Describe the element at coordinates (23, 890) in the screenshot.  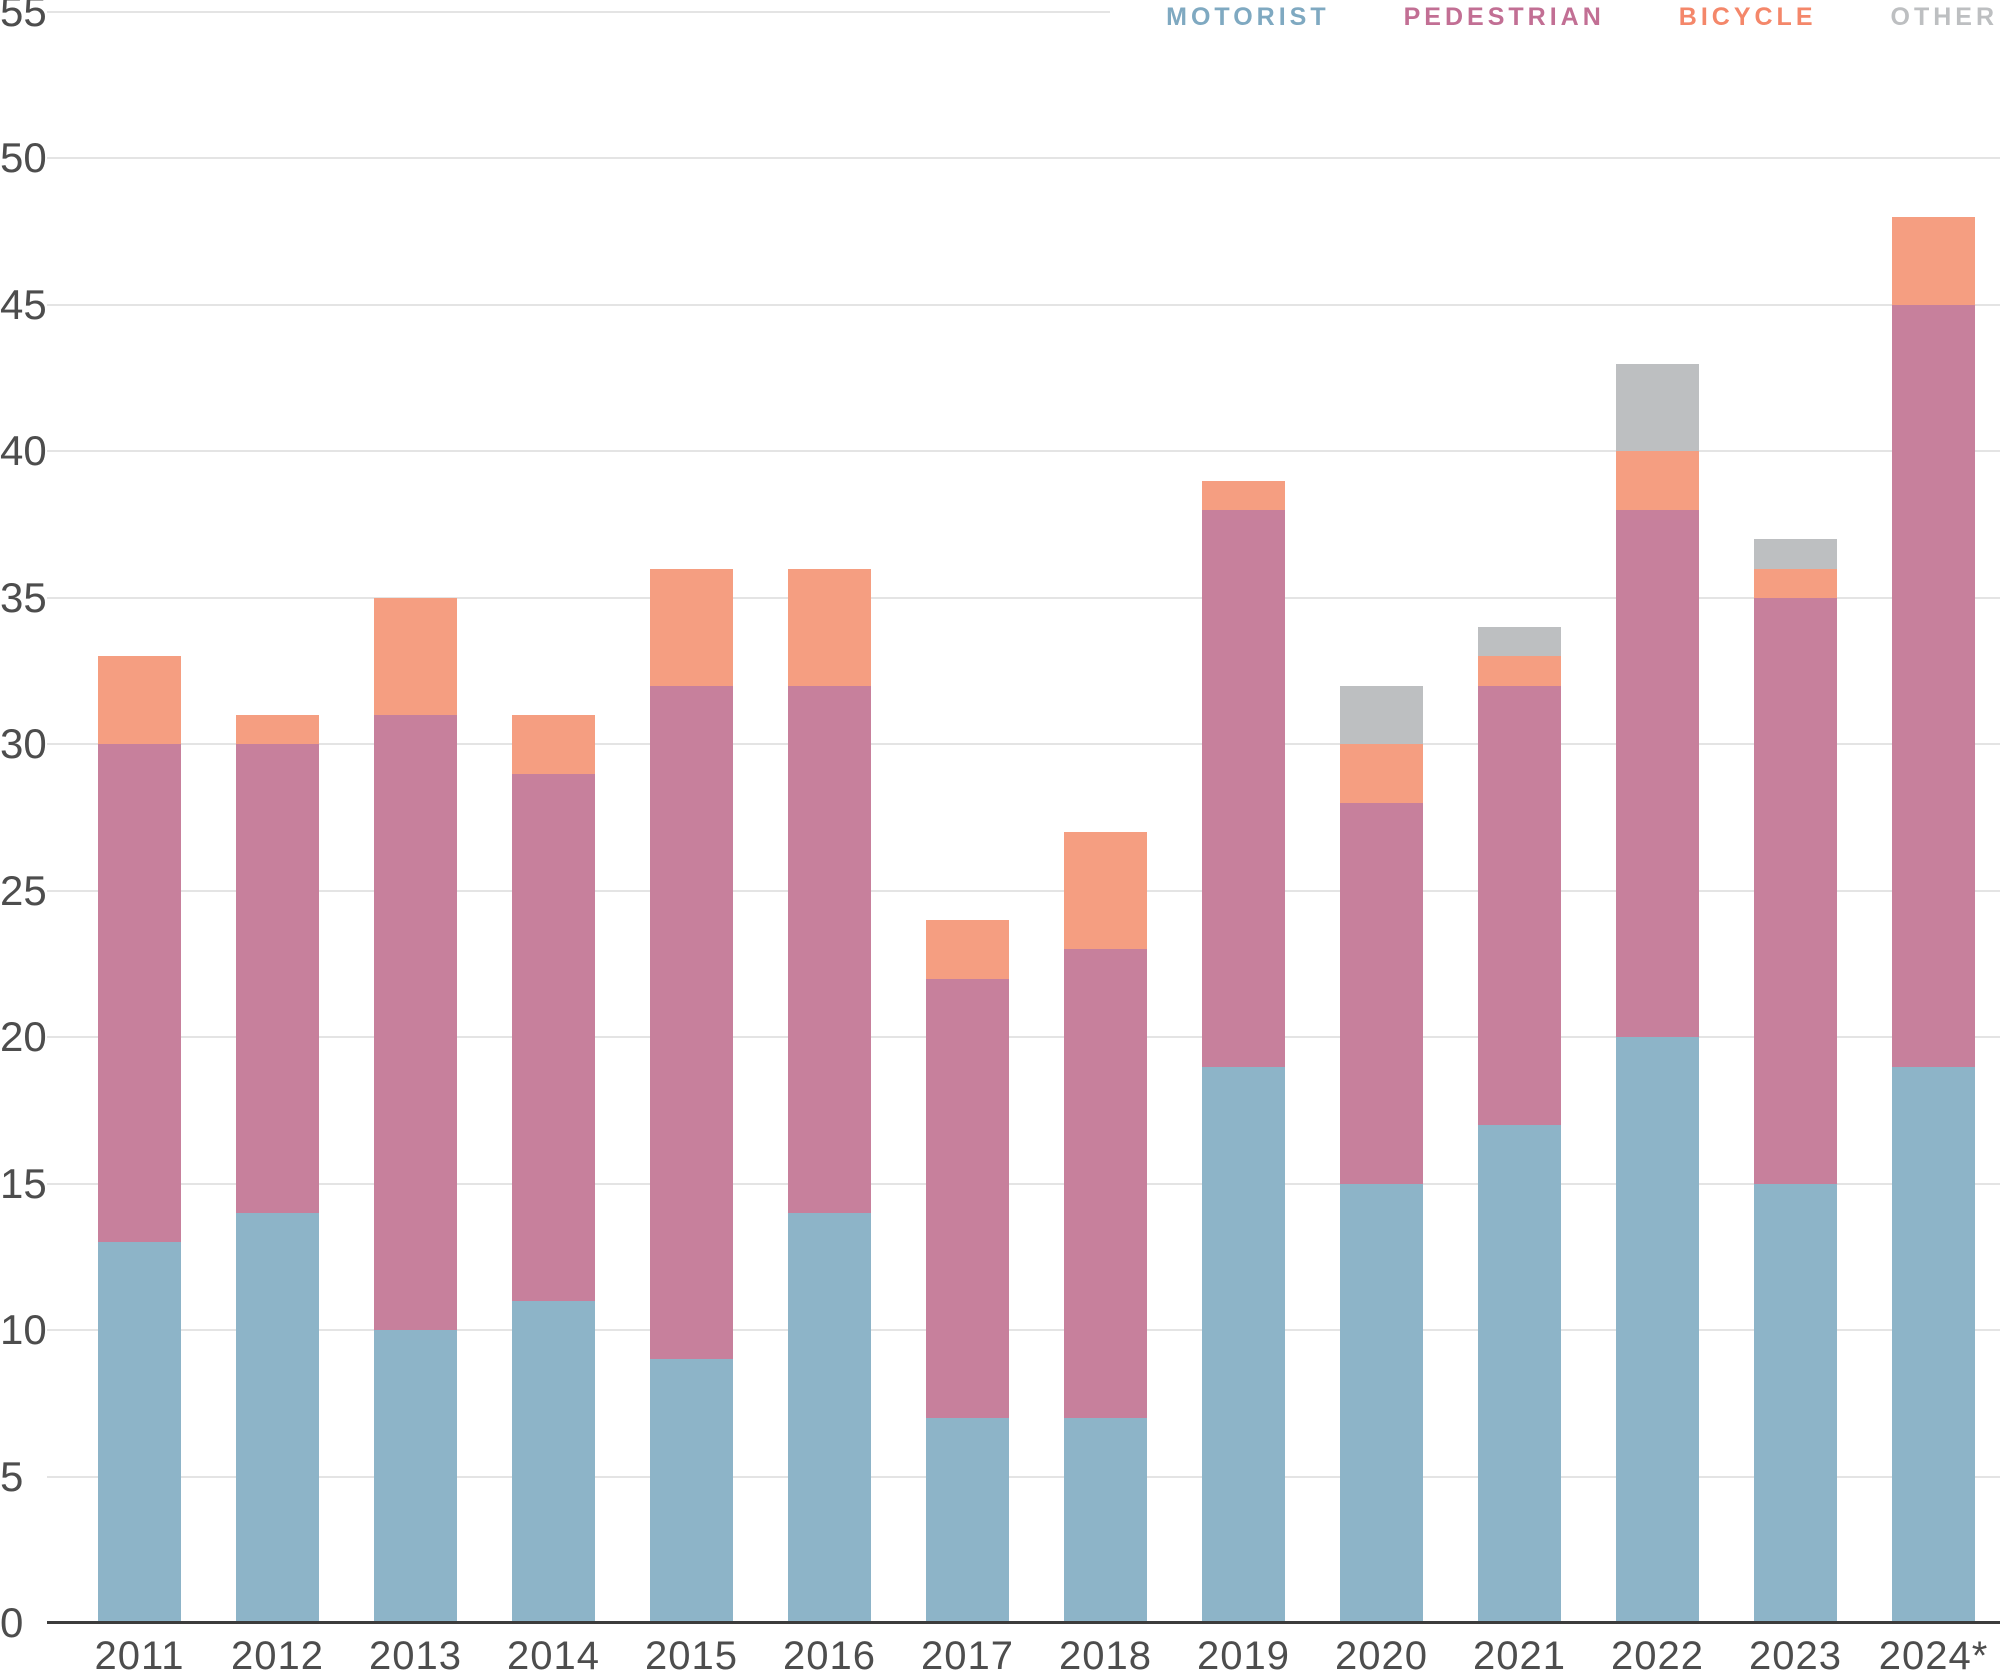
I see `y-tick-label-25: 25` at that location.